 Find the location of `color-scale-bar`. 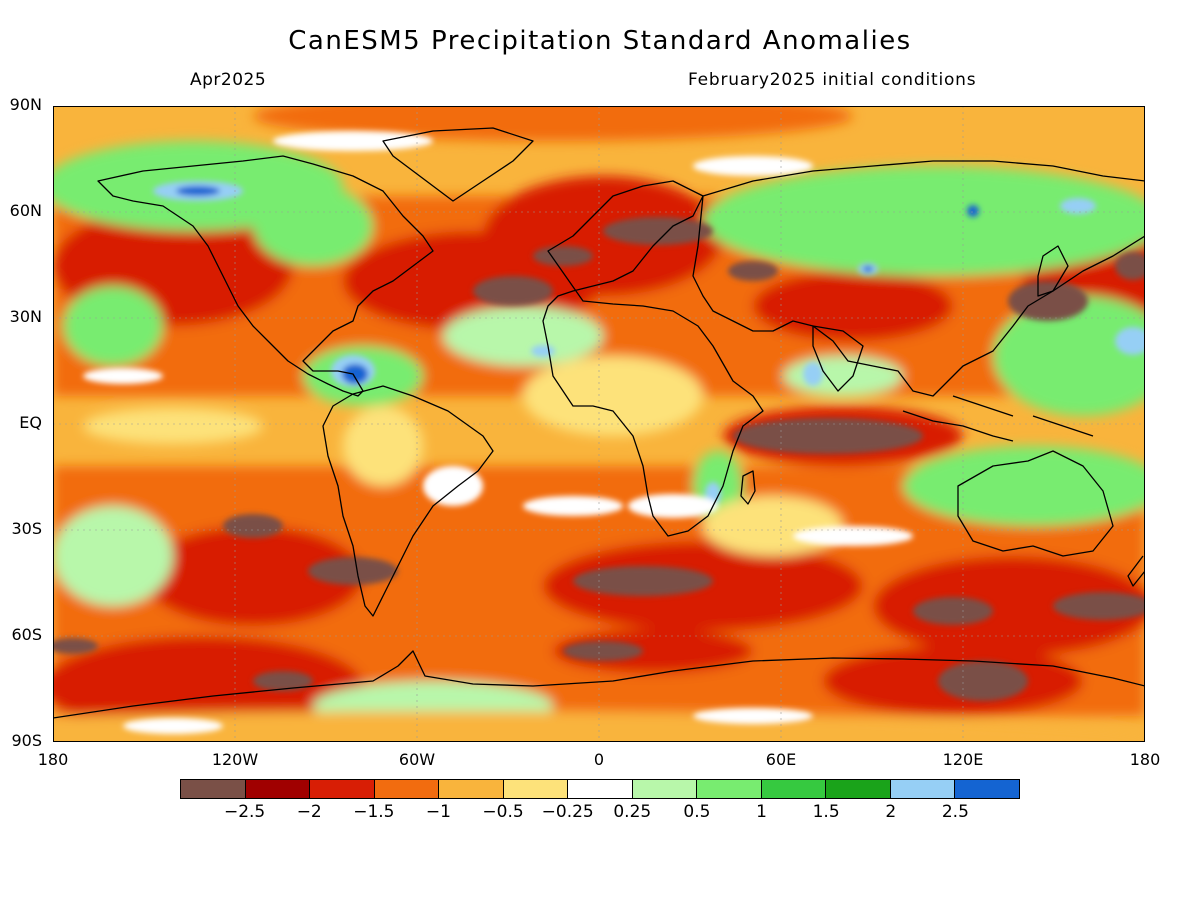

color-scale-bar is located at coordinates (600, 789).